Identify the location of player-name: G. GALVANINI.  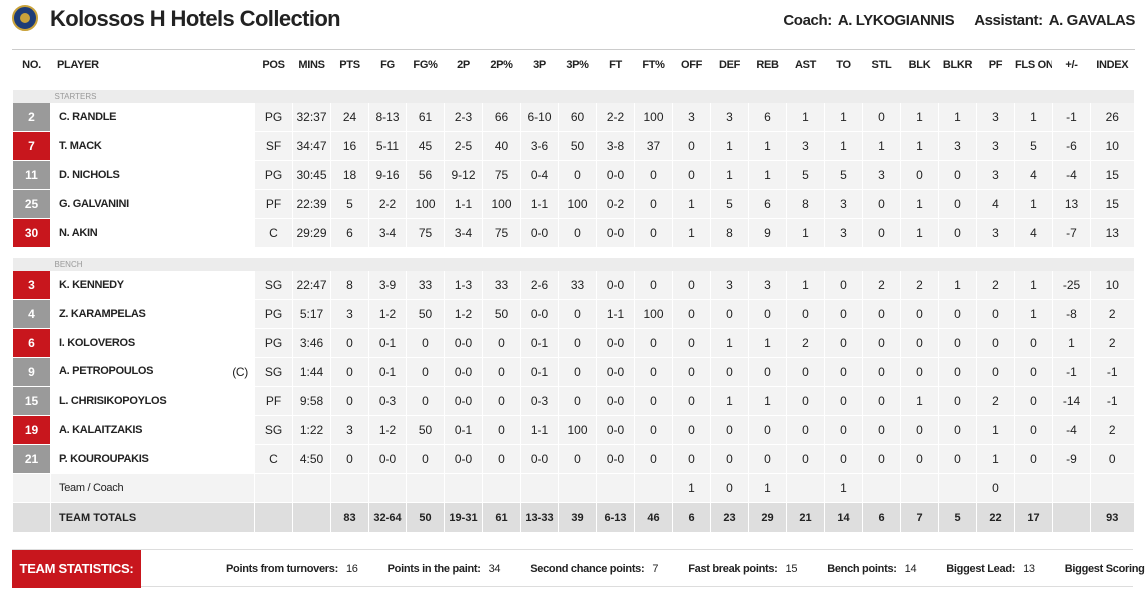
(152, 204).